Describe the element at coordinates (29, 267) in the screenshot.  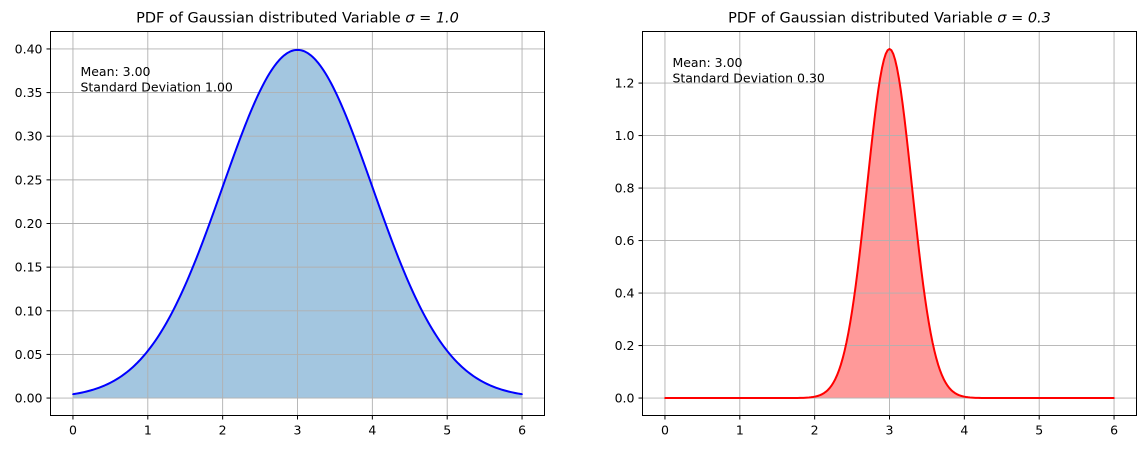
I see `y-tick-label: 0.15` at that location.